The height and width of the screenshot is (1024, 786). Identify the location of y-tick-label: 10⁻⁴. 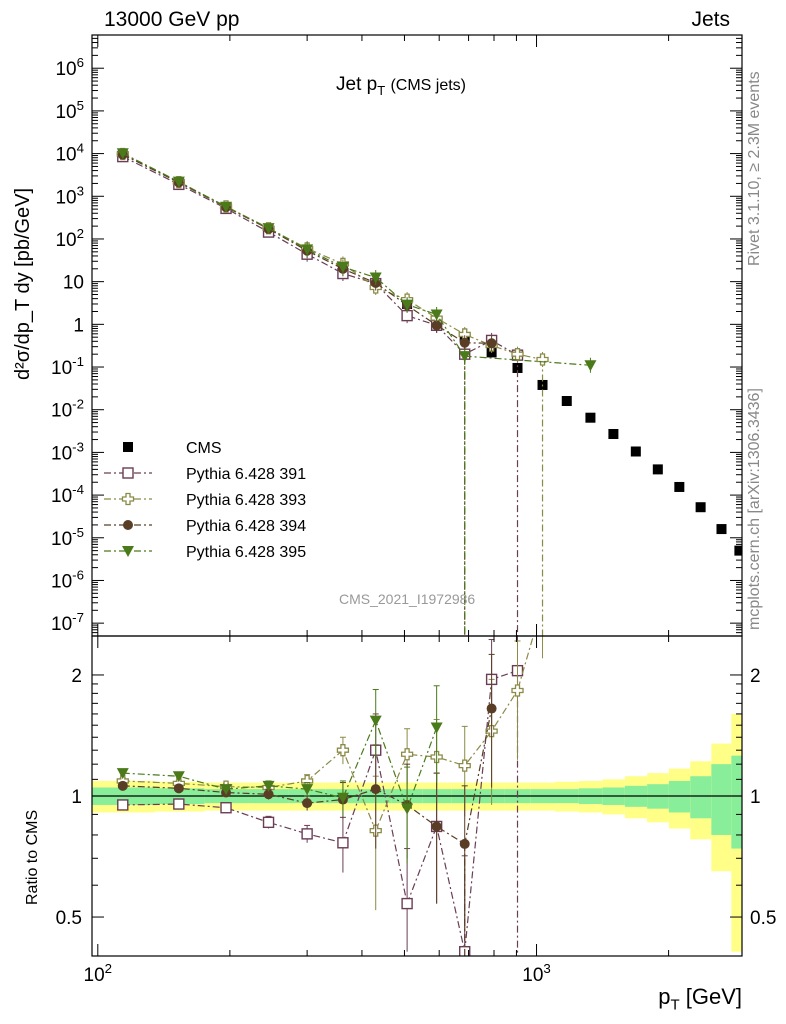
(67, 494).